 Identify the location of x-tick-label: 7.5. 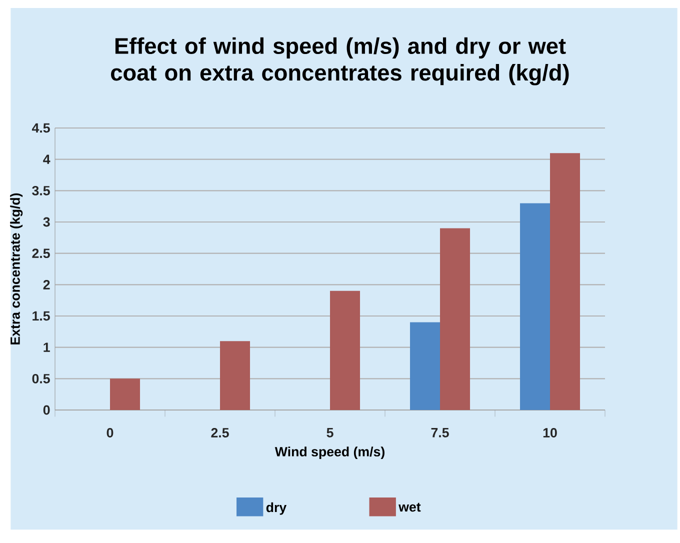
(440, 433).